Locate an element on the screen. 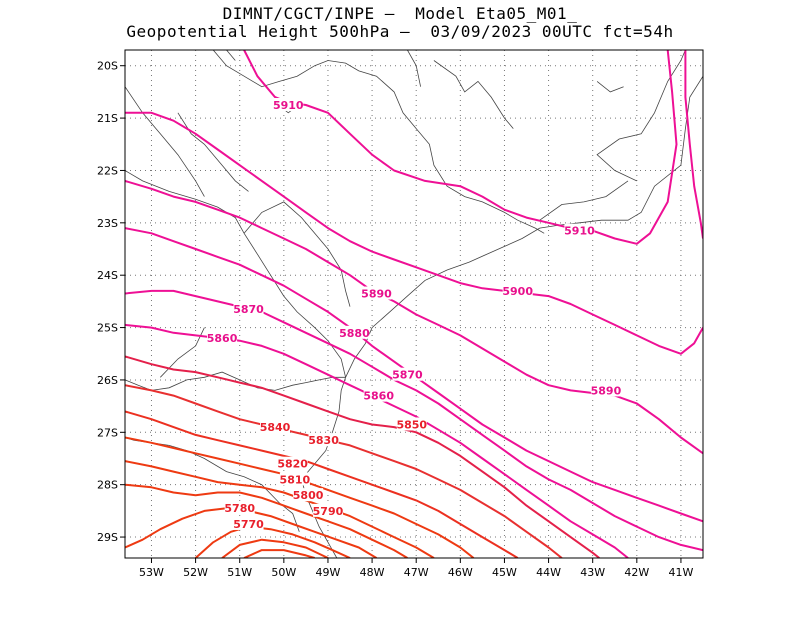 The image size is (800, 618). contour-label: 5830 is located at coordinates (323, 440).